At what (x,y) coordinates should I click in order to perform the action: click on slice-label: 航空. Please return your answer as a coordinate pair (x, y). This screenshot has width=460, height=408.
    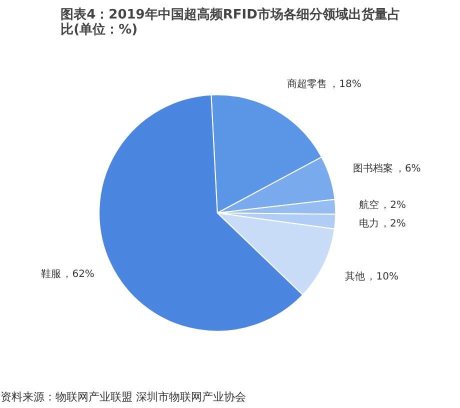
    Looking at the image, I should click on (369, 204).